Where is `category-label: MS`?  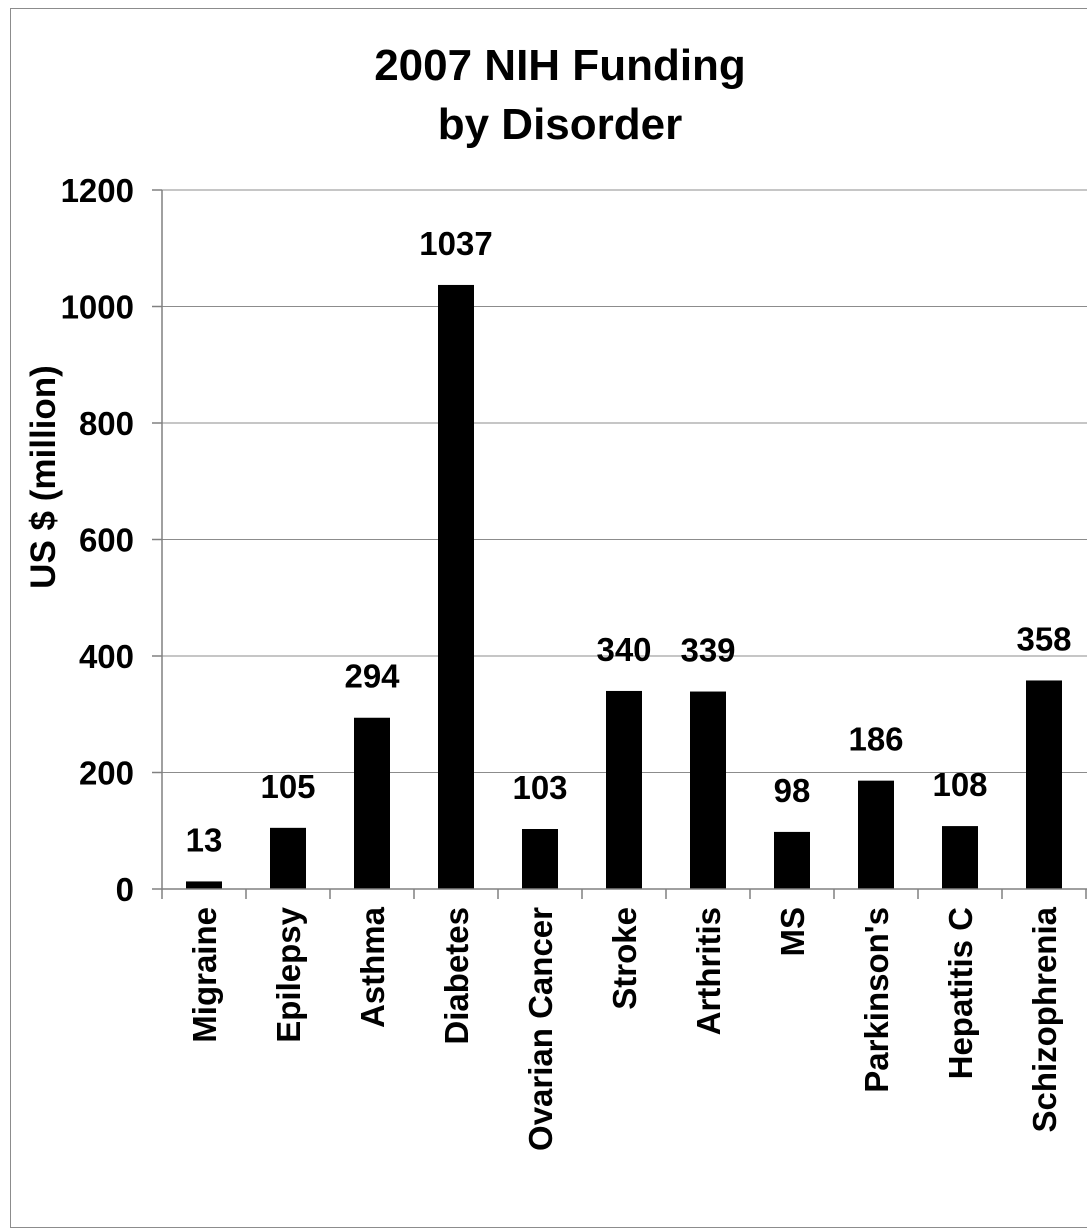
category-label: MS is located at coordinates (792, 932).